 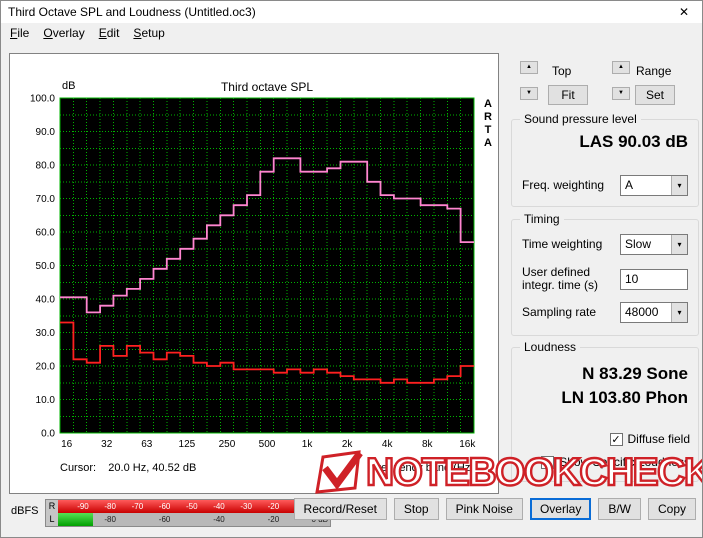 What do you see at coordinates (428, 444) in the screenshot?
I see `svg-text: 8k` at bounding box center [428, 444].